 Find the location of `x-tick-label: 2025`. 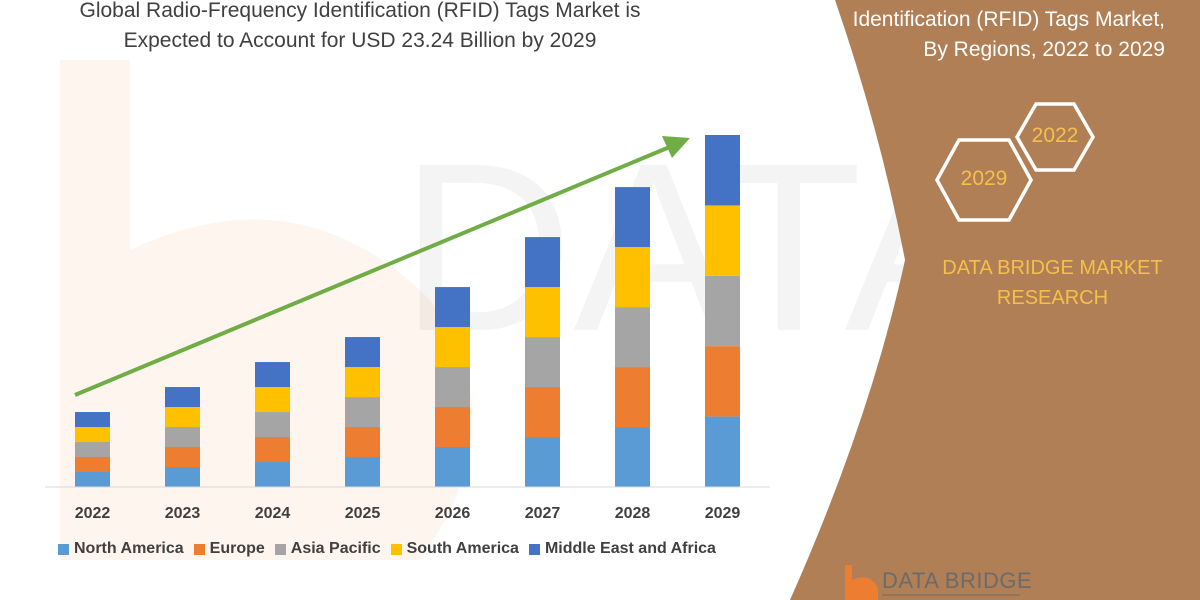

x-tick-label: 2025 is located at coordinates (363, 513).